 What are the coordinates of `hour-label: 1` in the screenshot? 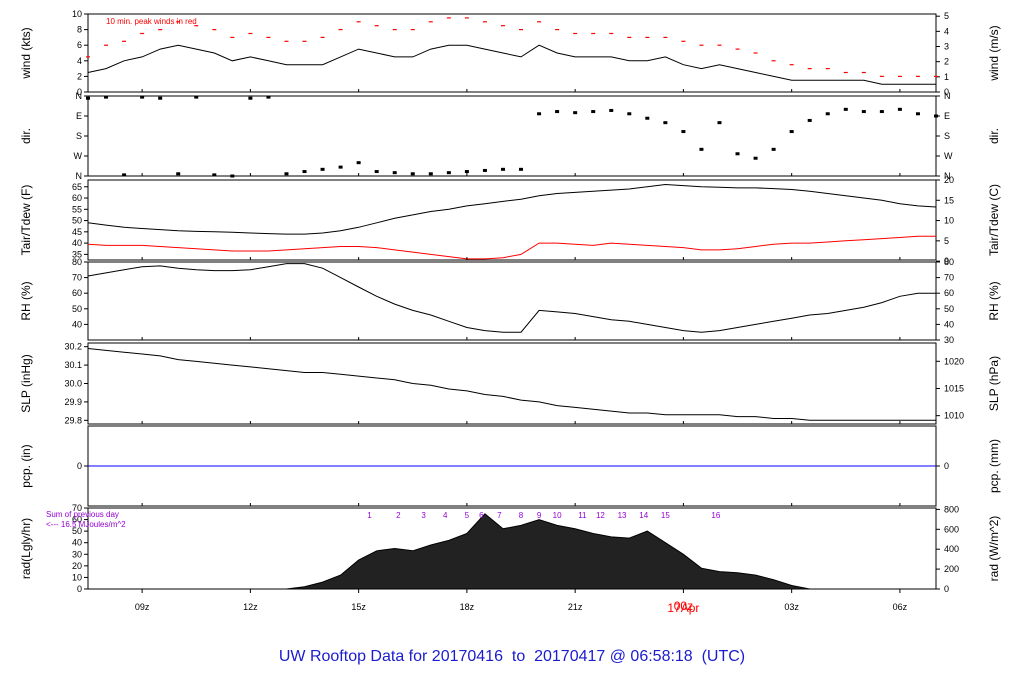 It's located at (369, 515).